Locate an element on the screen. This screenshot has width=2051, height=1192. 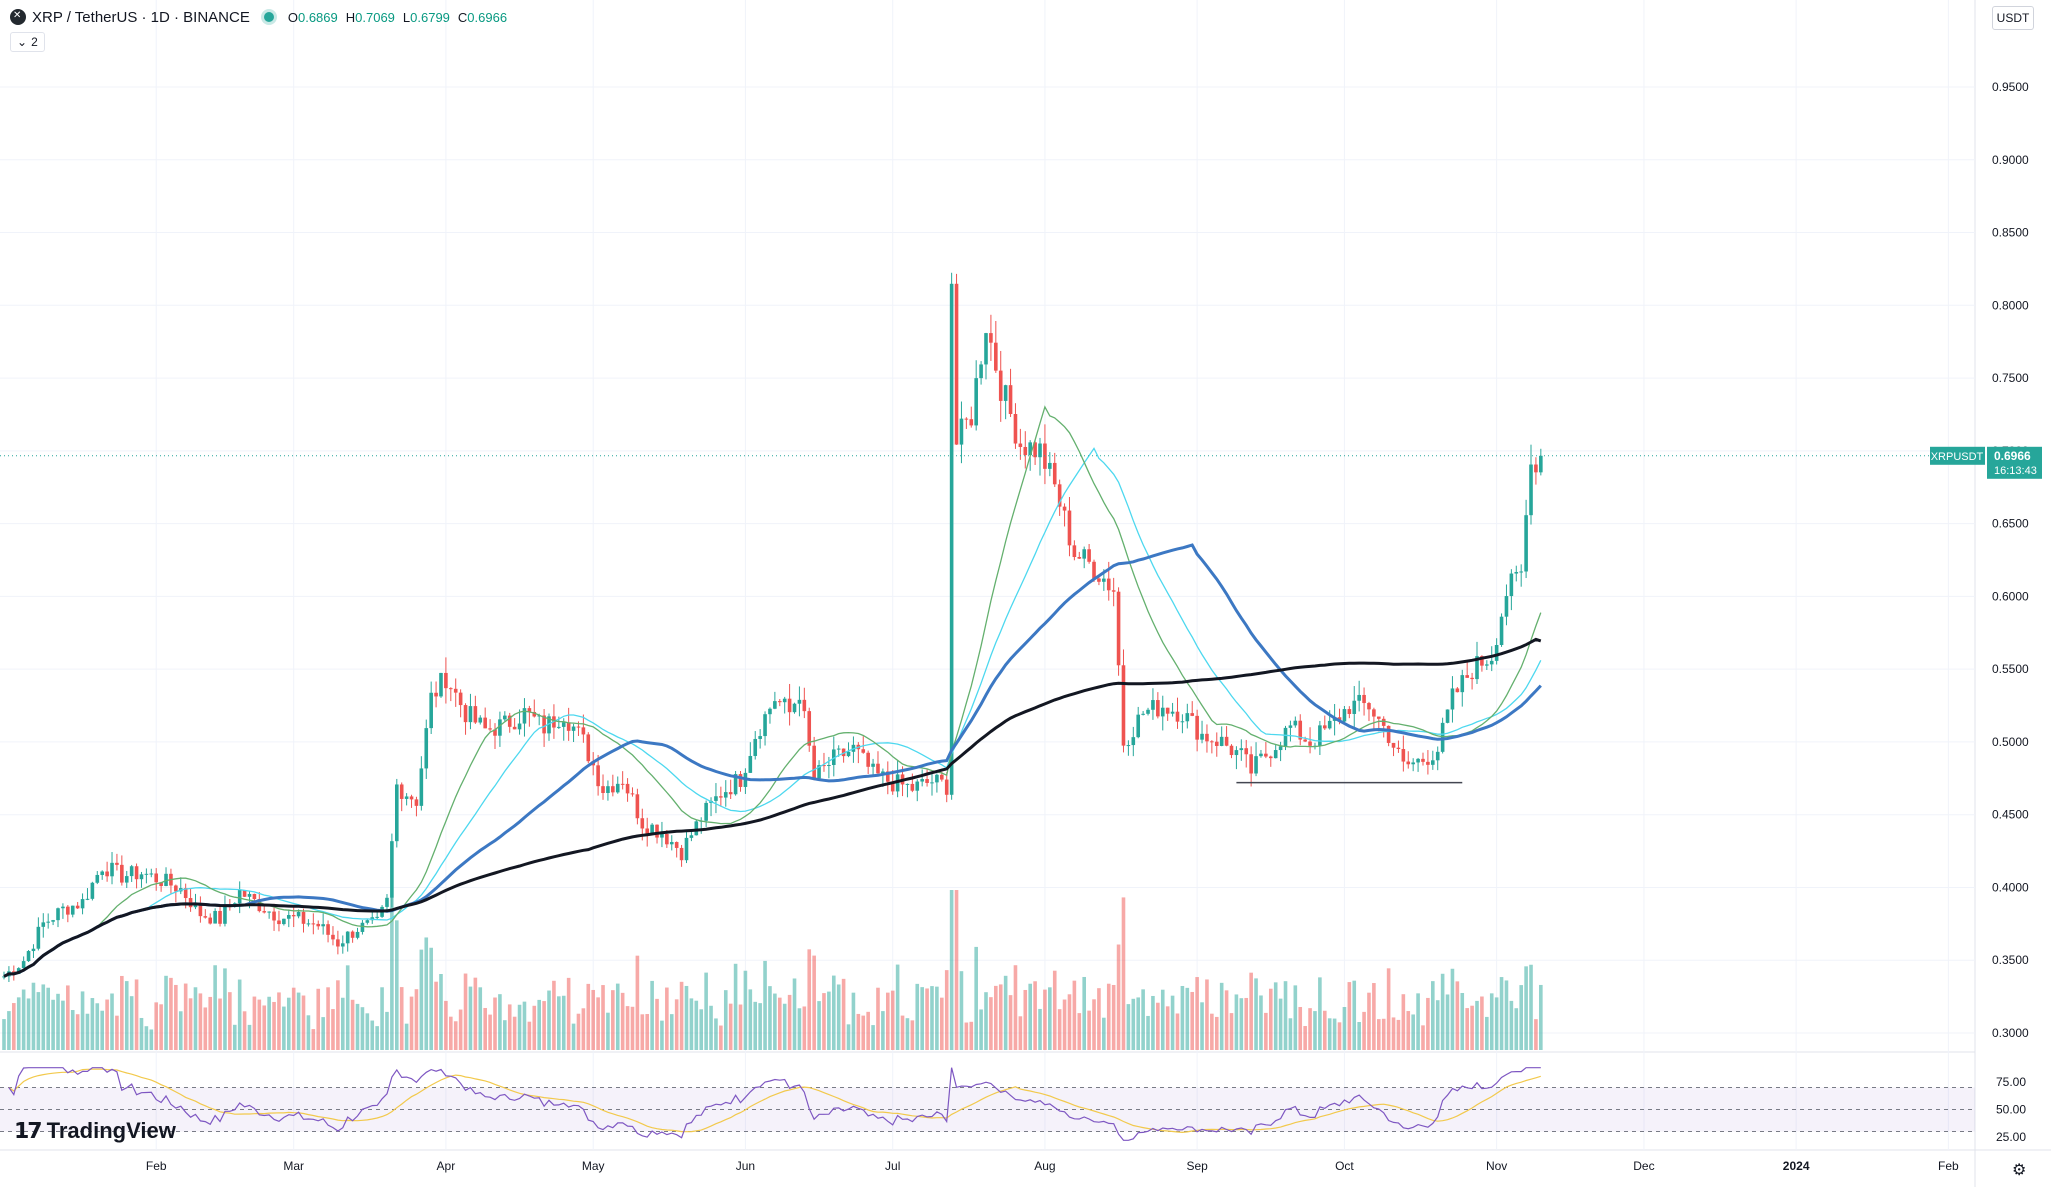
indicators-toggle-button: ⌄ 2 is located at coordinates (27, 42).